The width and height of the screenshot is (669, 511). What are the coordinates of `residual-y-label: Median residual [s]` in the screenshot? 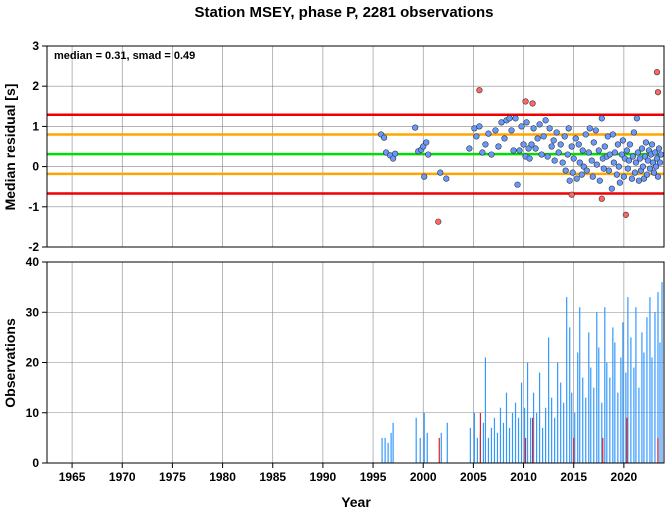 It's located at (10, 147).